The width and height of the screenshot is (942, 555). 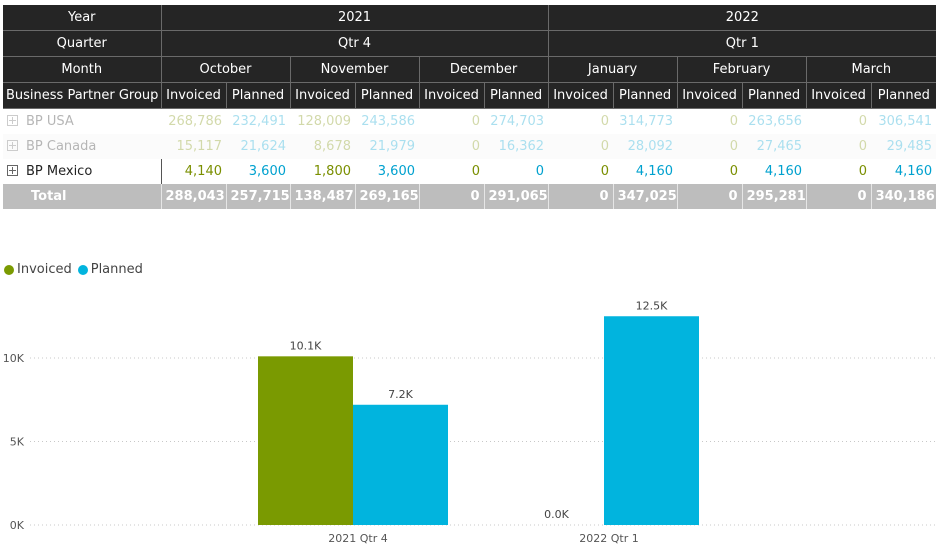 I want to click on month-october: October, so click(x=225, y=69).